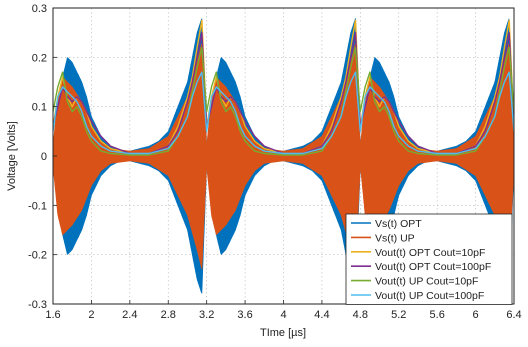 Image resolution: width=528 pixels, height=347 pixels. I want to click on y-tick-label: -0.1, so click(37, 206).